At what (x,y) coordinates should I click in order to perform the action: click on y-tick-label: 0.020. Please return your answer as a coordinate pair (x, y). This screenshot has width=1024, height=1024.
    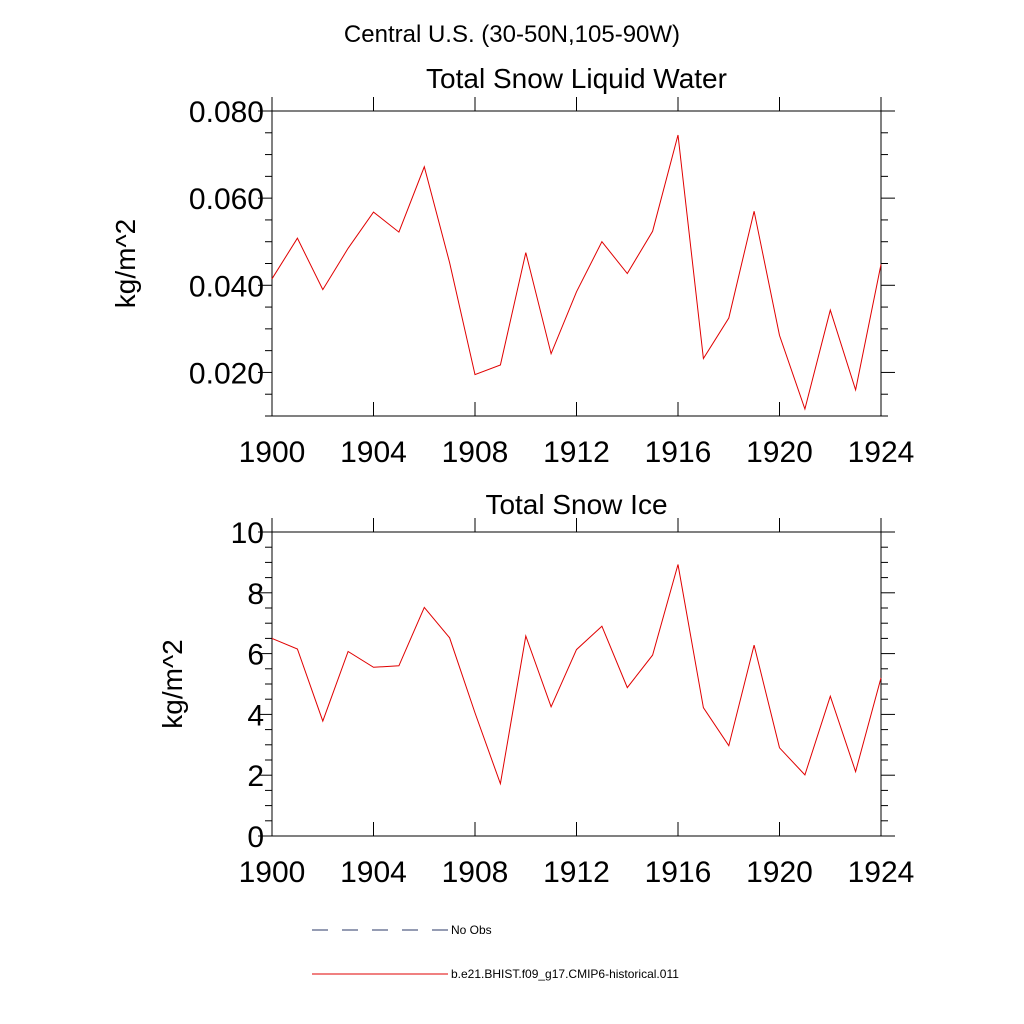
    Looking at the image, I should click on (226, 373).